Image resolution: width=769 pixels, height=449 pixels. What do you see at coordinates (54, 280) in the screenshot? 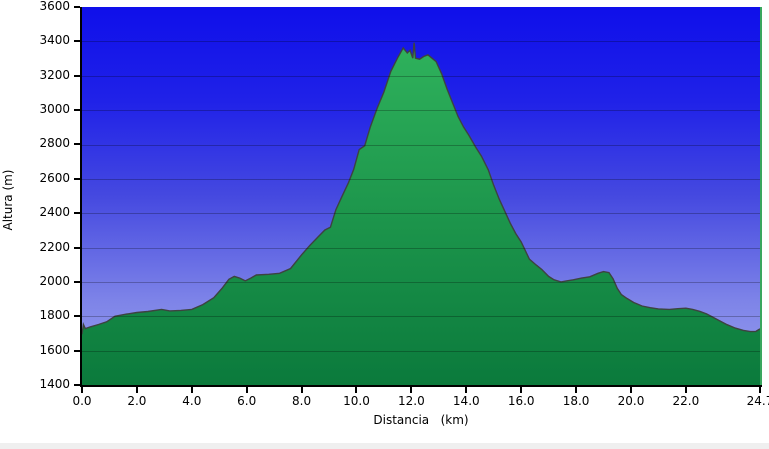
I see `y-tick-label-2000: 2000` at bounding box center [54, 280].